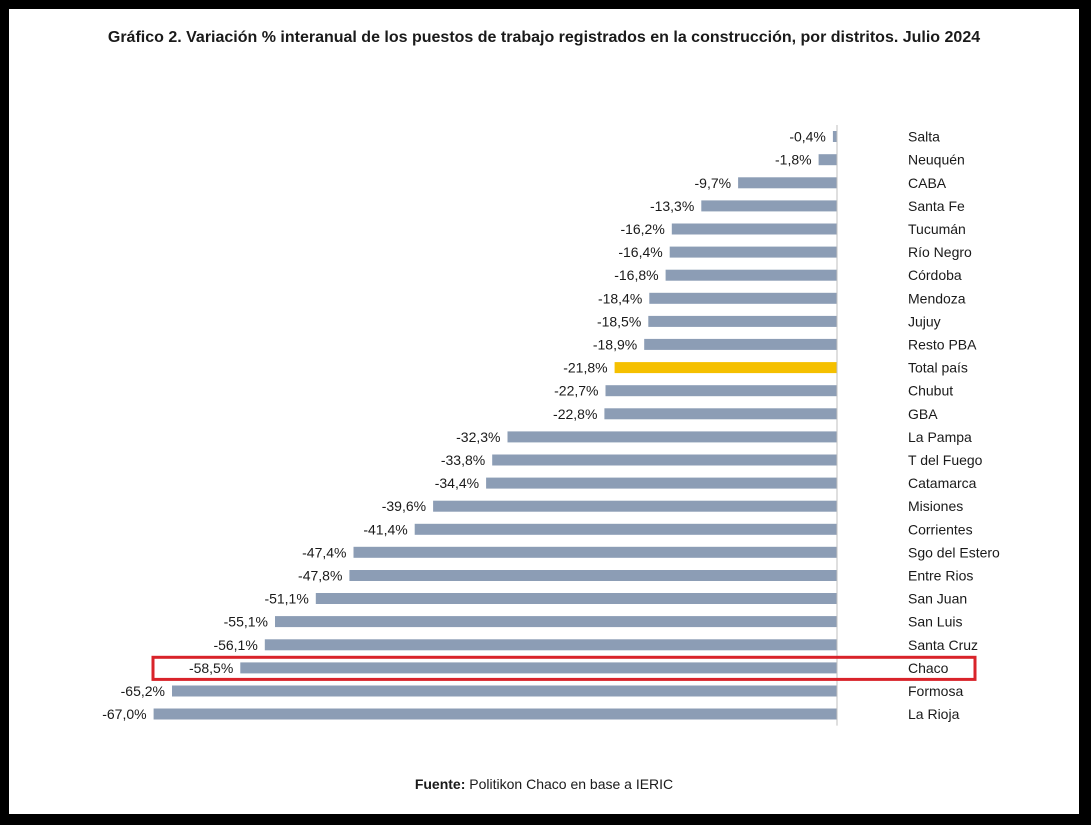 The image size is (1091, 825). What do you see at coordinates (713, 183) in the screenshot?
I see `value-label: -9,7%` at bounding box center [713, 183].